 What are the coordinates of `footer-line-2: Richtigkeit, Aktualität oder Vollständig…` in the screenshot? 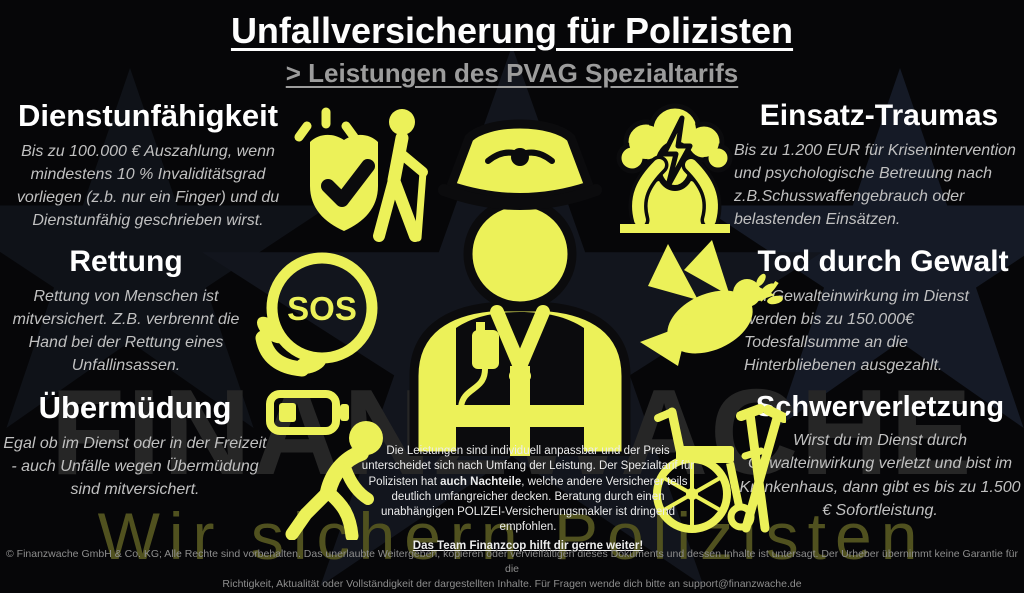 It's located at (512, 584).